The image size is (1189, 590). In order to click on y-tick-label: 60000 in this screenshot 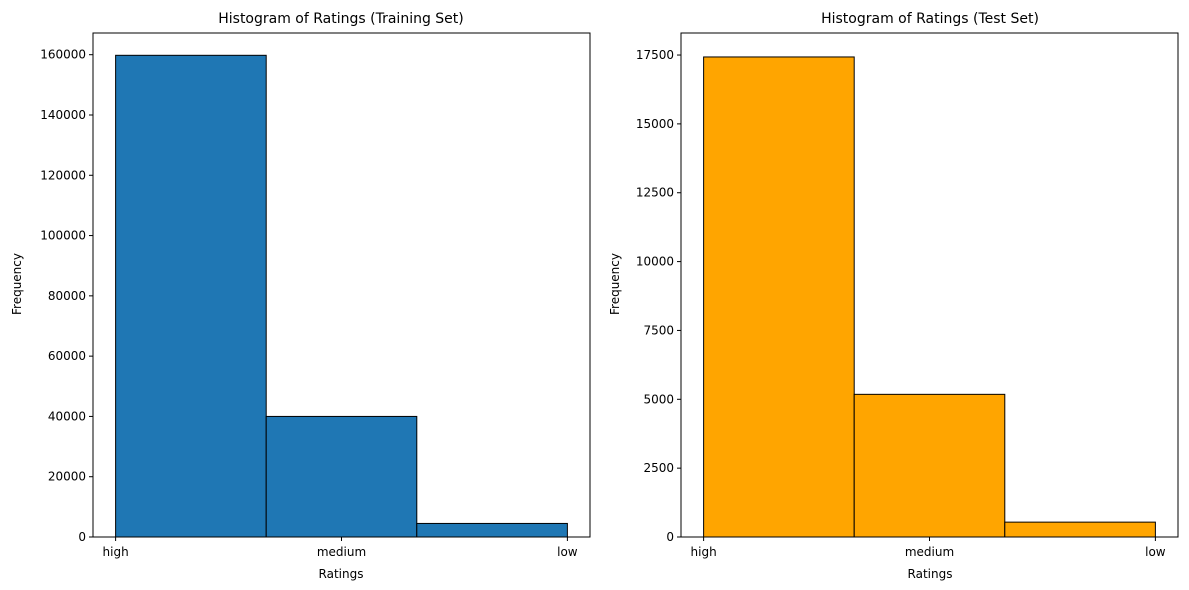, I will do `click(67, 356)`.